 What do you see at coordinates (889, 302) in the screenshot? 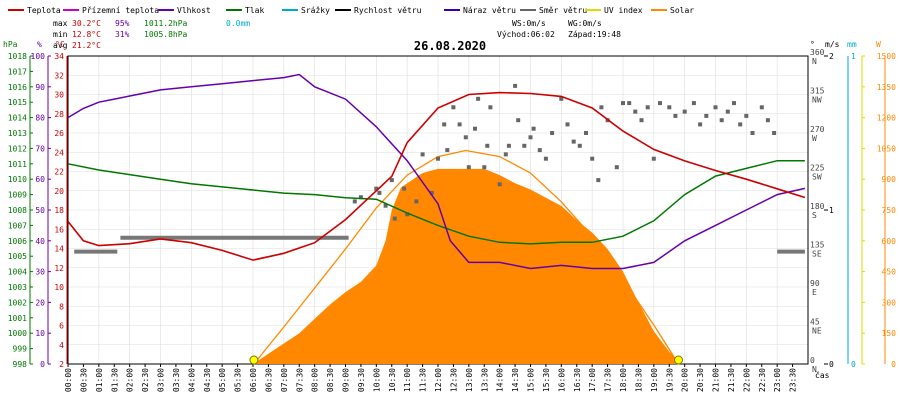
I see `tick-w-2: 300` at bounding box center [889, 302].